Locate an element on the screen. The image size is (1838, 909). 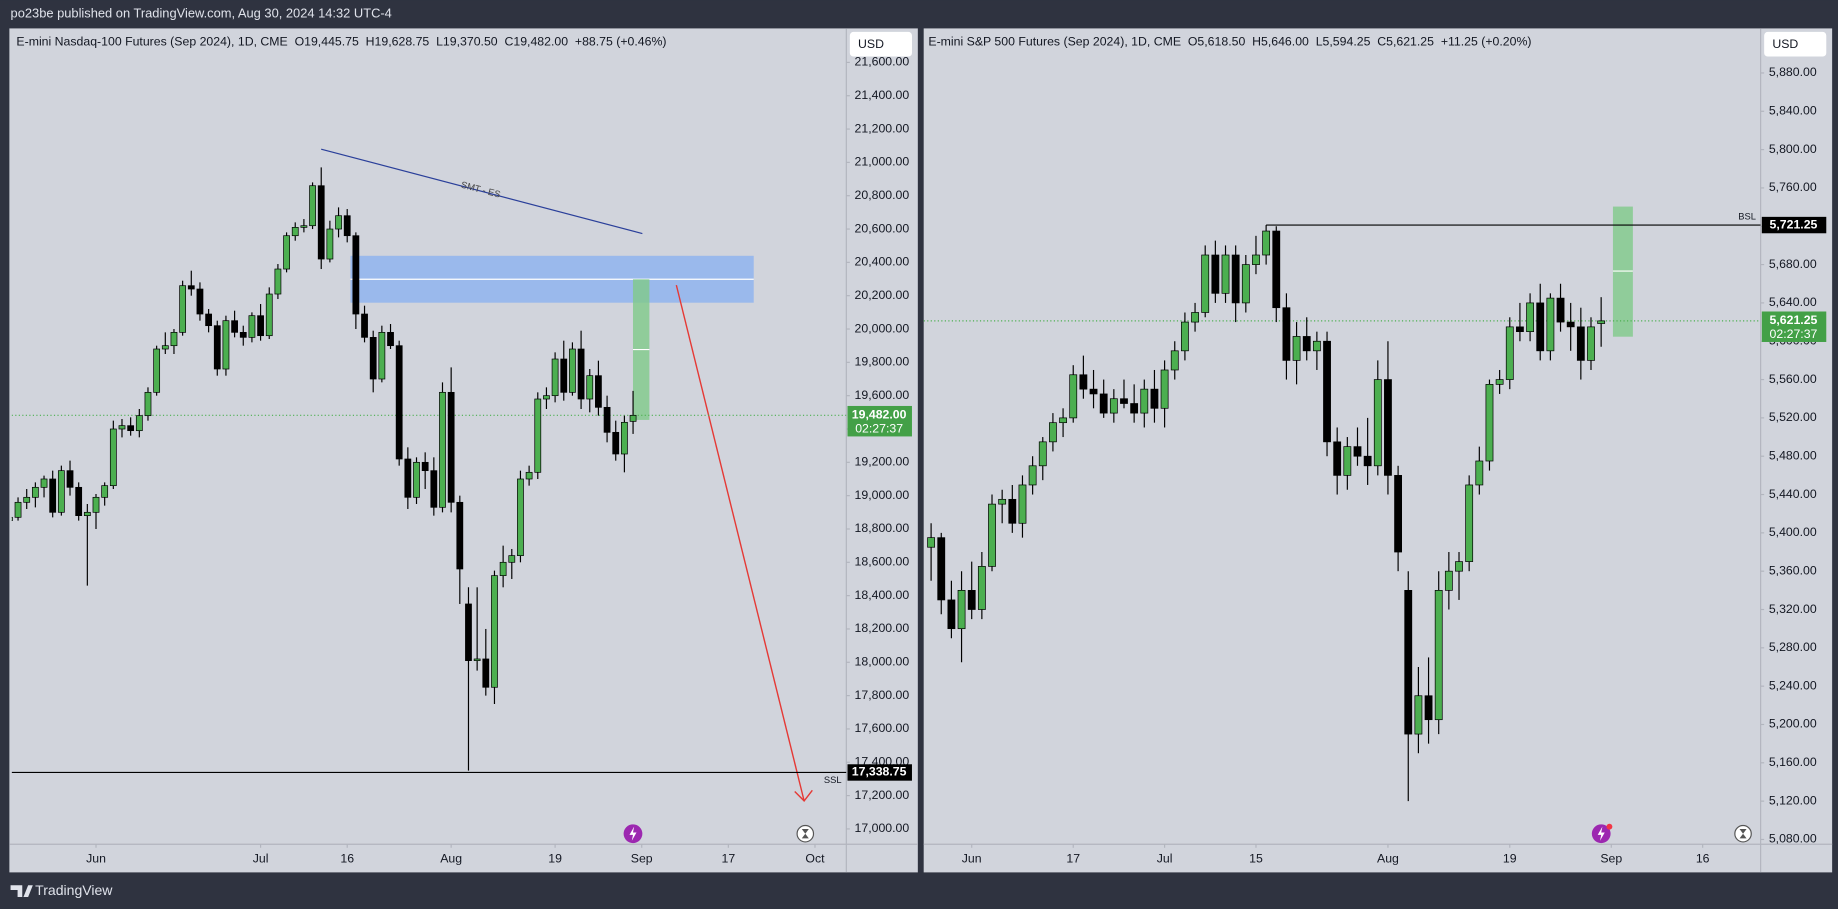
y-tick-label: 5,400.00 is located at coordinates (1793, 532).